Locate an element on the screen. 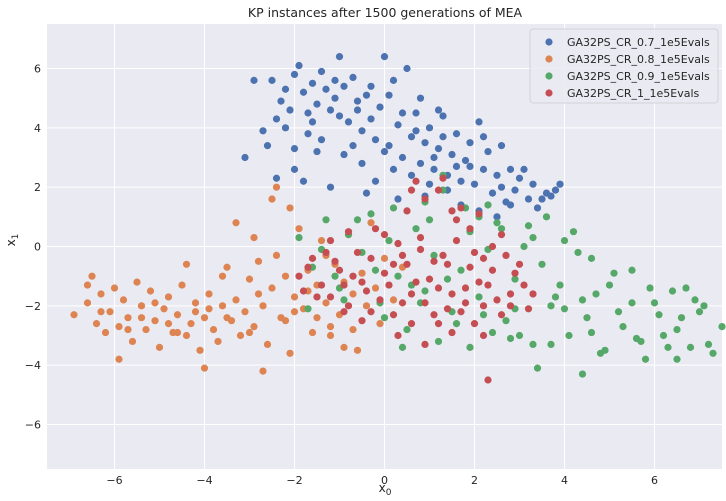  x-axis-label-main: x is located at coordinates (382, 488).